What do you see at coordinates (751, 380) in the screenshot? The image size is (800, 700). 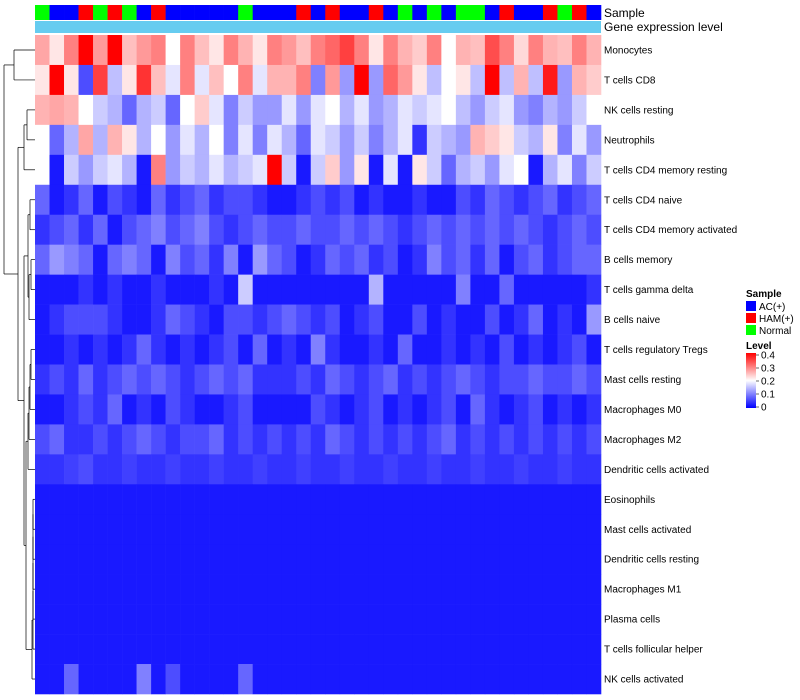 I see `level-colorbar` at bounding box center [751, 380].